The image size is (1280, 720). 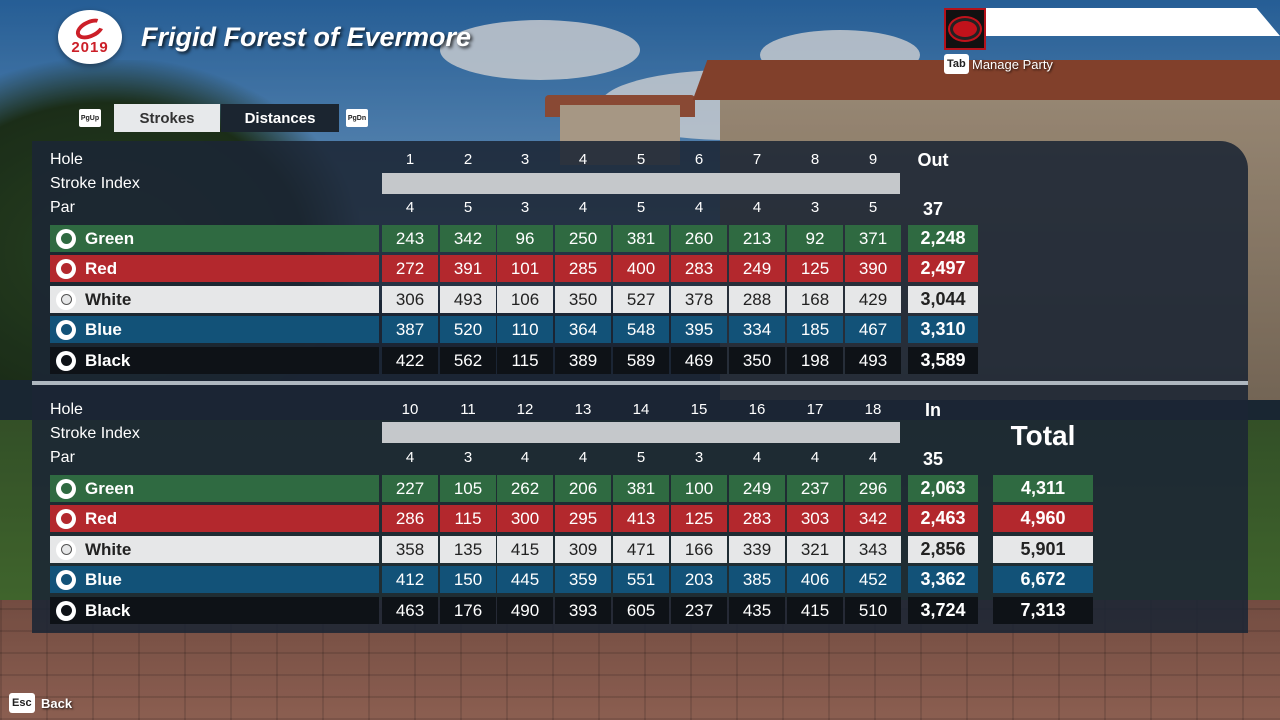 What do you see at coordinates (641, 409) in the screenshot?
I see `hole-number: 14` at bounding box center [641, 409].